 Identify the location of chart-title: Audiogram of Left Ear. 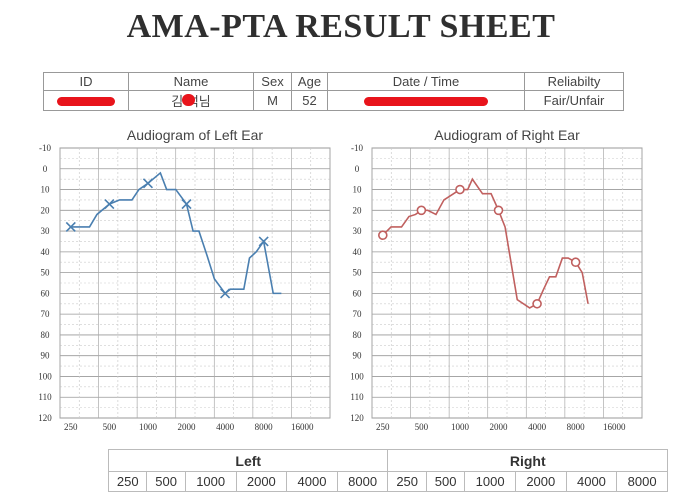
(195, 135).